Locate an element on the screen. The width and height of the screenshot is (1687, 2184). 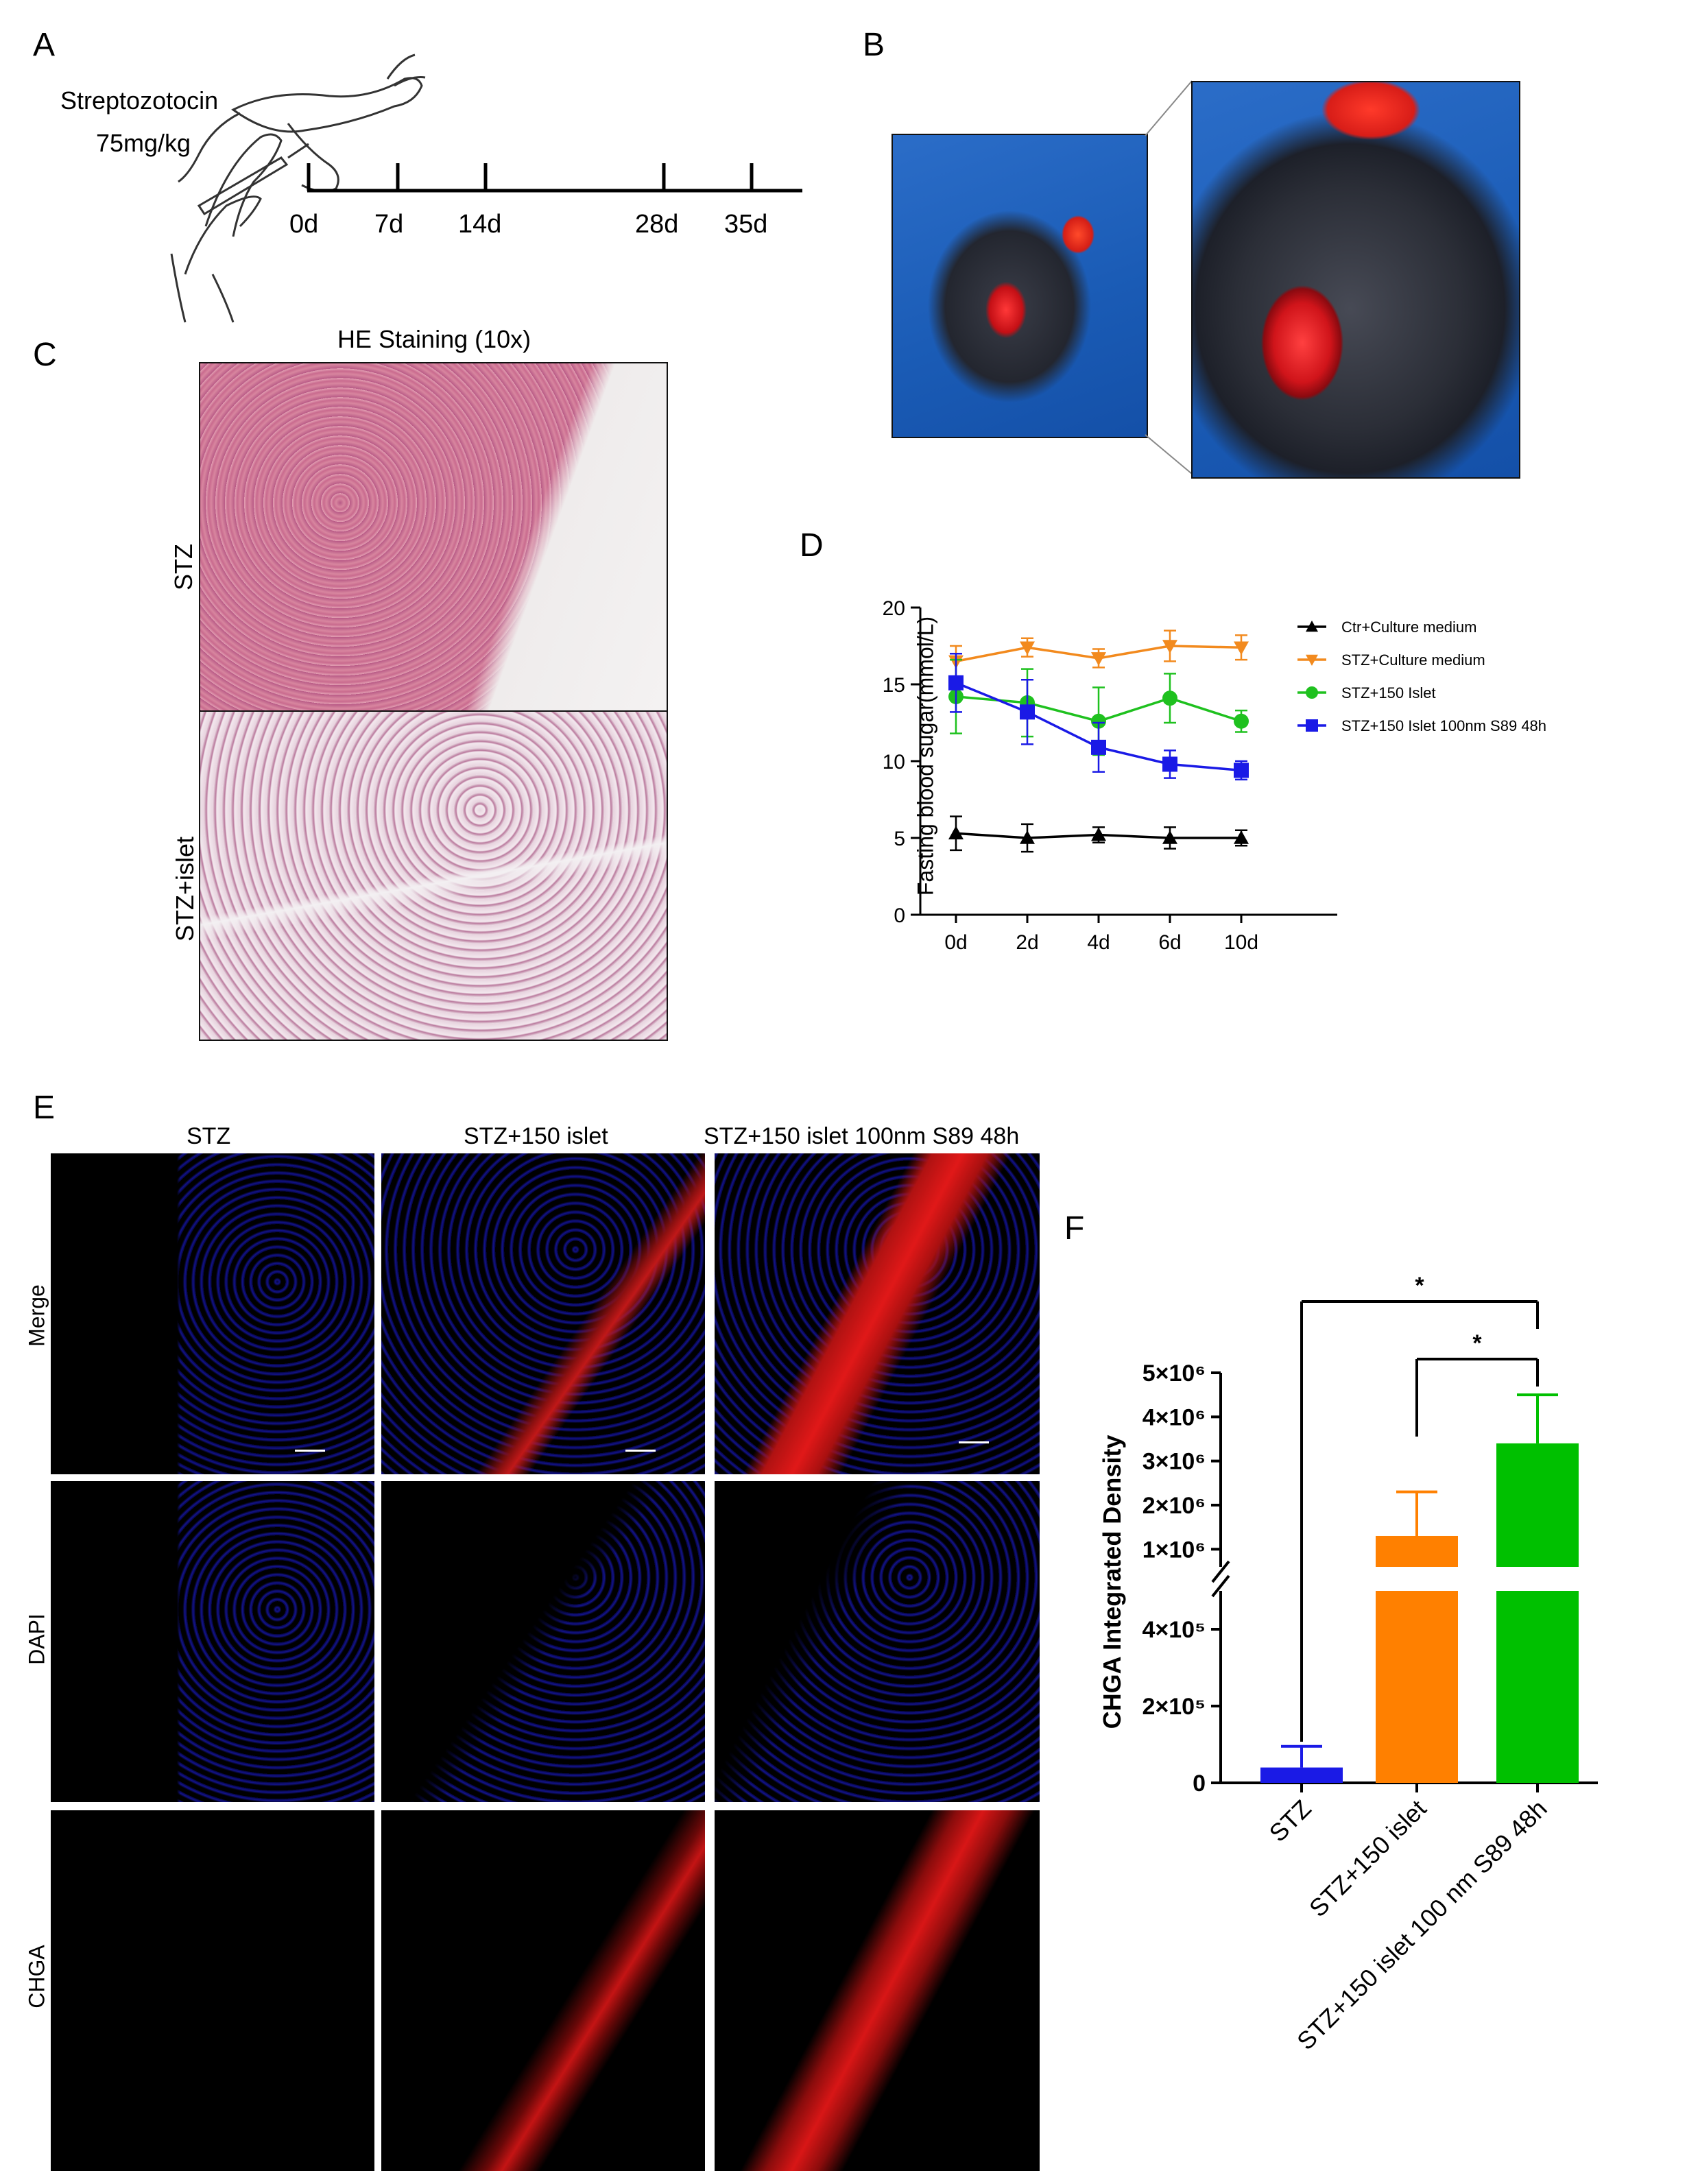
he-stained-kidney-section-icon is located at coordinates (433, 537).